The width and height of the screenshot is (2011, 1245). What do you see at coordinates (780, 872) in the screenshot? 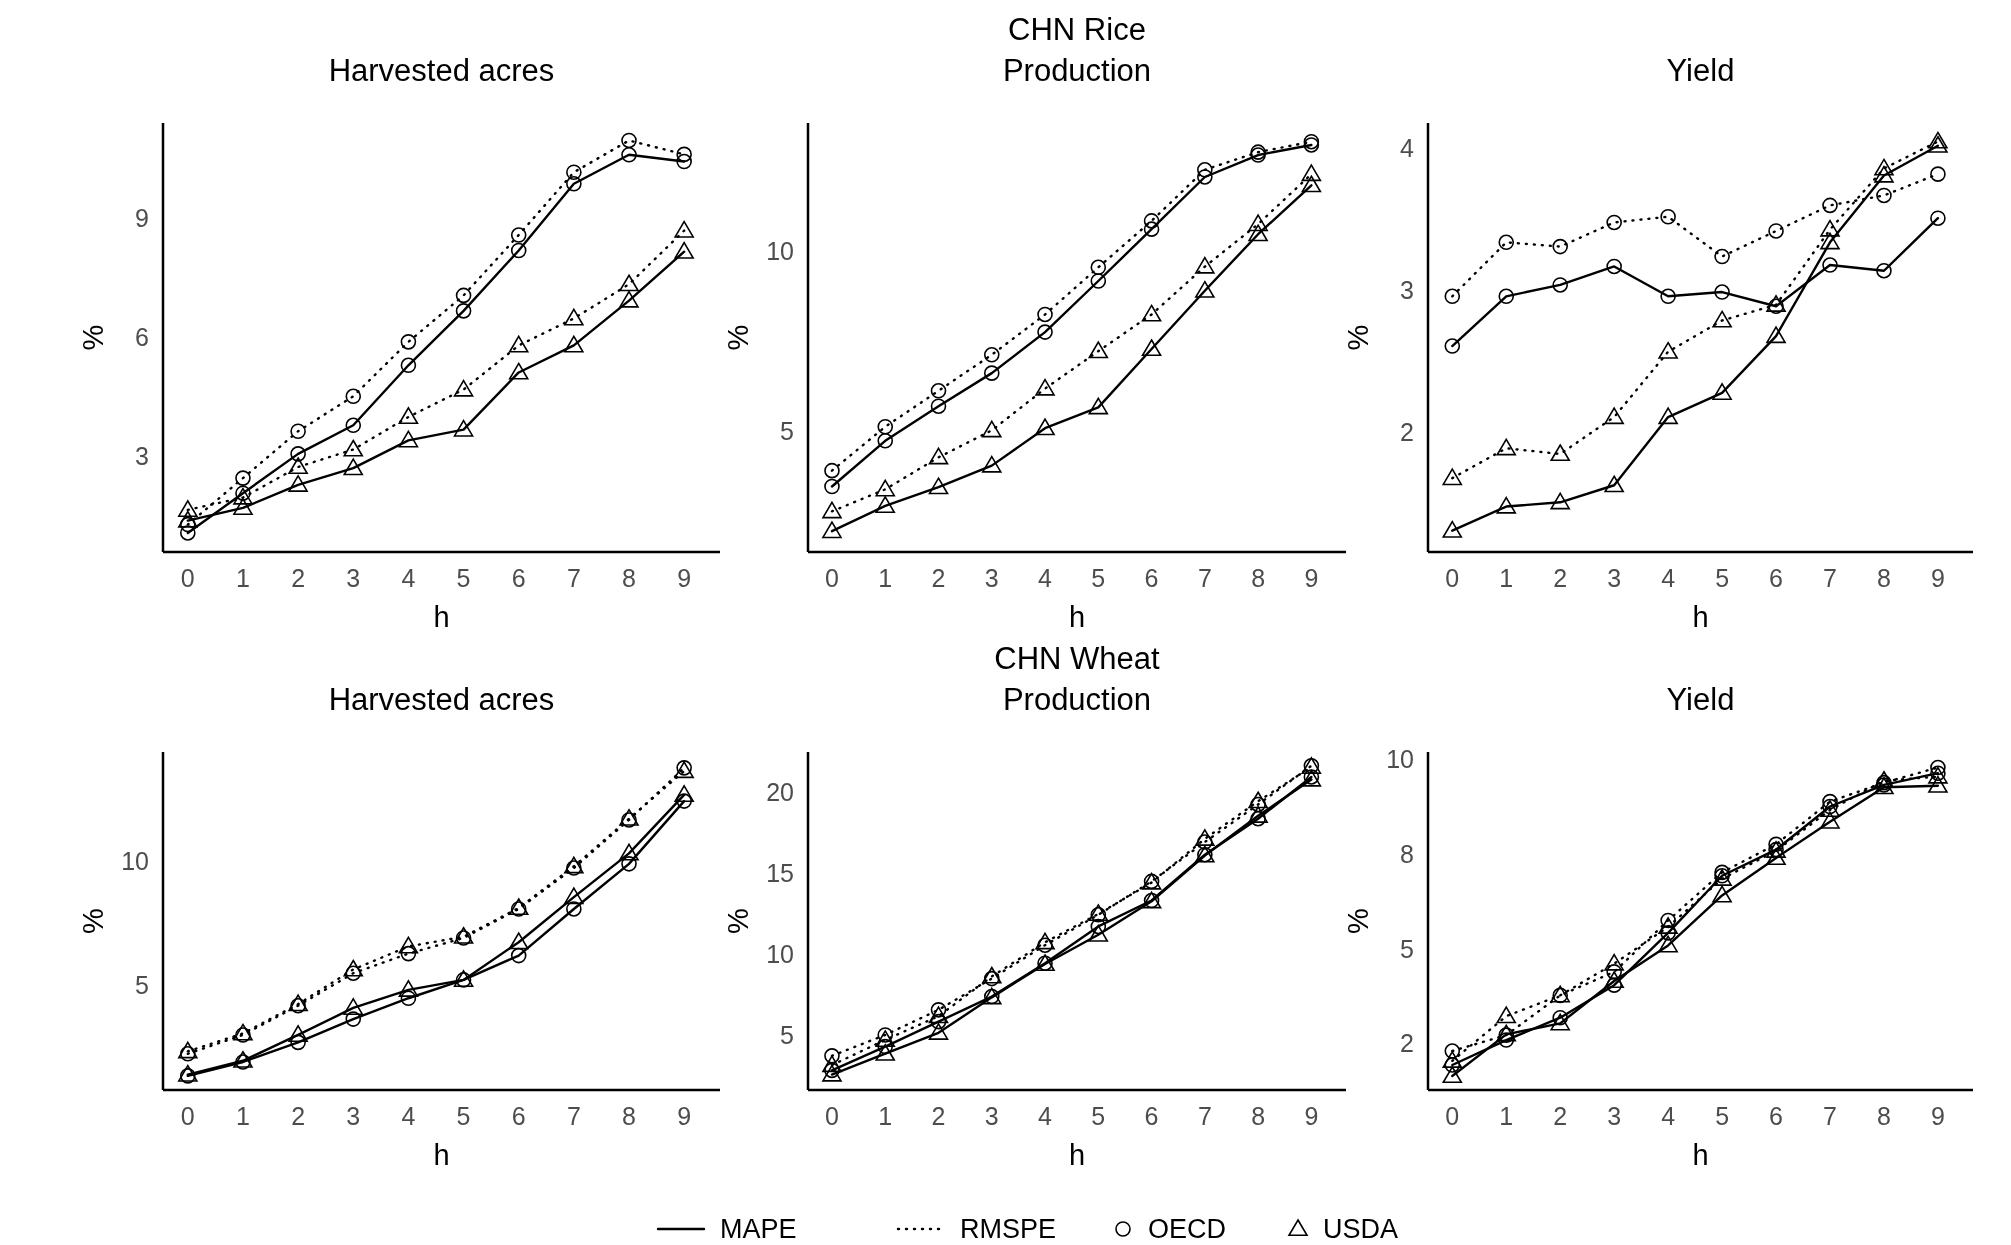
I see `y-tick-label: 15` at bounding box center [780, 872].